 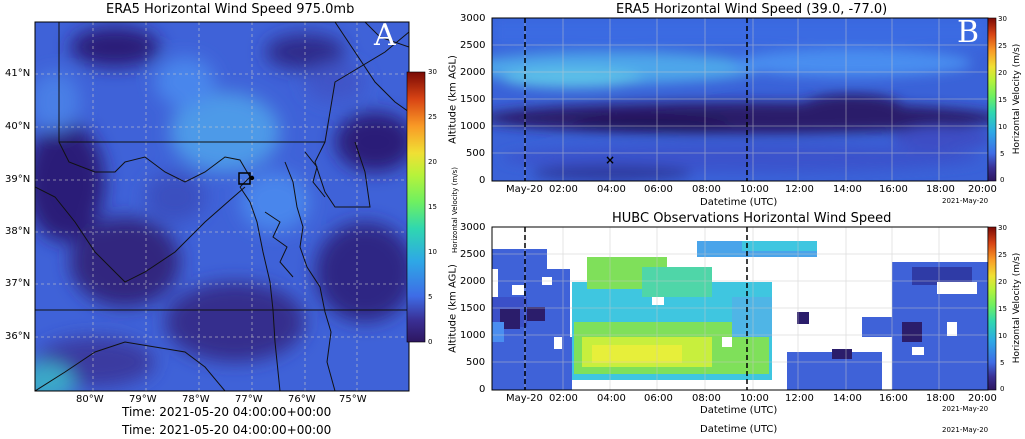 What do you see at coordinates (739, 410) in the screenshot?
I see `panel-c-xlabel: Datetime (UTC)` at bounding box center [739, 410].